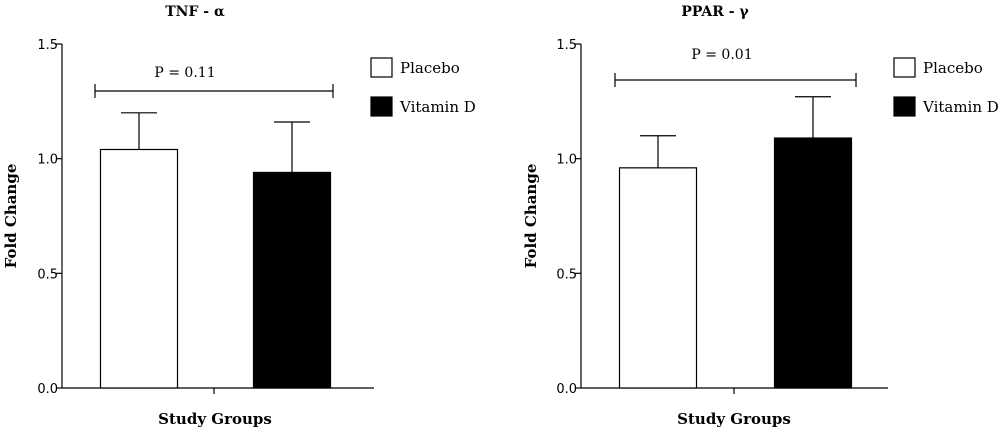  What do you see at coordinates (195, 12) in the screenshot?
I see `chart-title: TNF - α` at bounding box center [195, 12].